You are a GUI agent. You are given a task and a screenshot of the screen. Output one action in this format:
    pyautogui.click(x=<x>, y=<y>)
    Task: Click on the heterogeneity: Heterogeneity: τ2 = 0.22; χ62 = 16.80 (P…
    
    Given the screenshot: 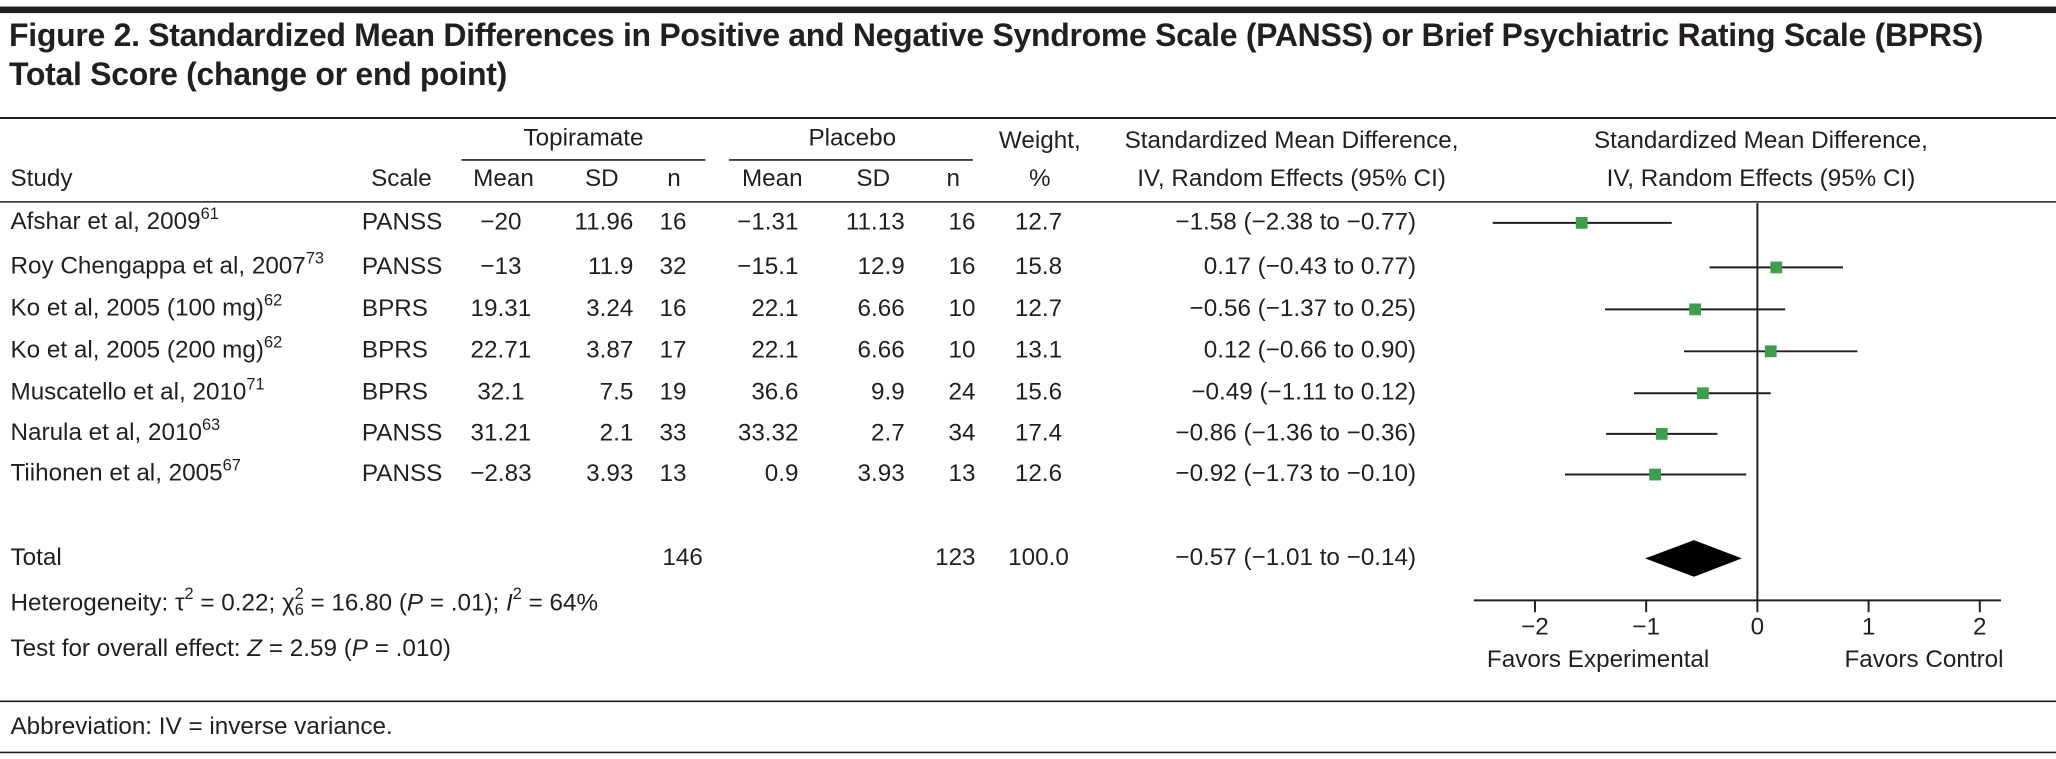 What is the action you would take?
    pyautogui.click(x=304, y=602)
    